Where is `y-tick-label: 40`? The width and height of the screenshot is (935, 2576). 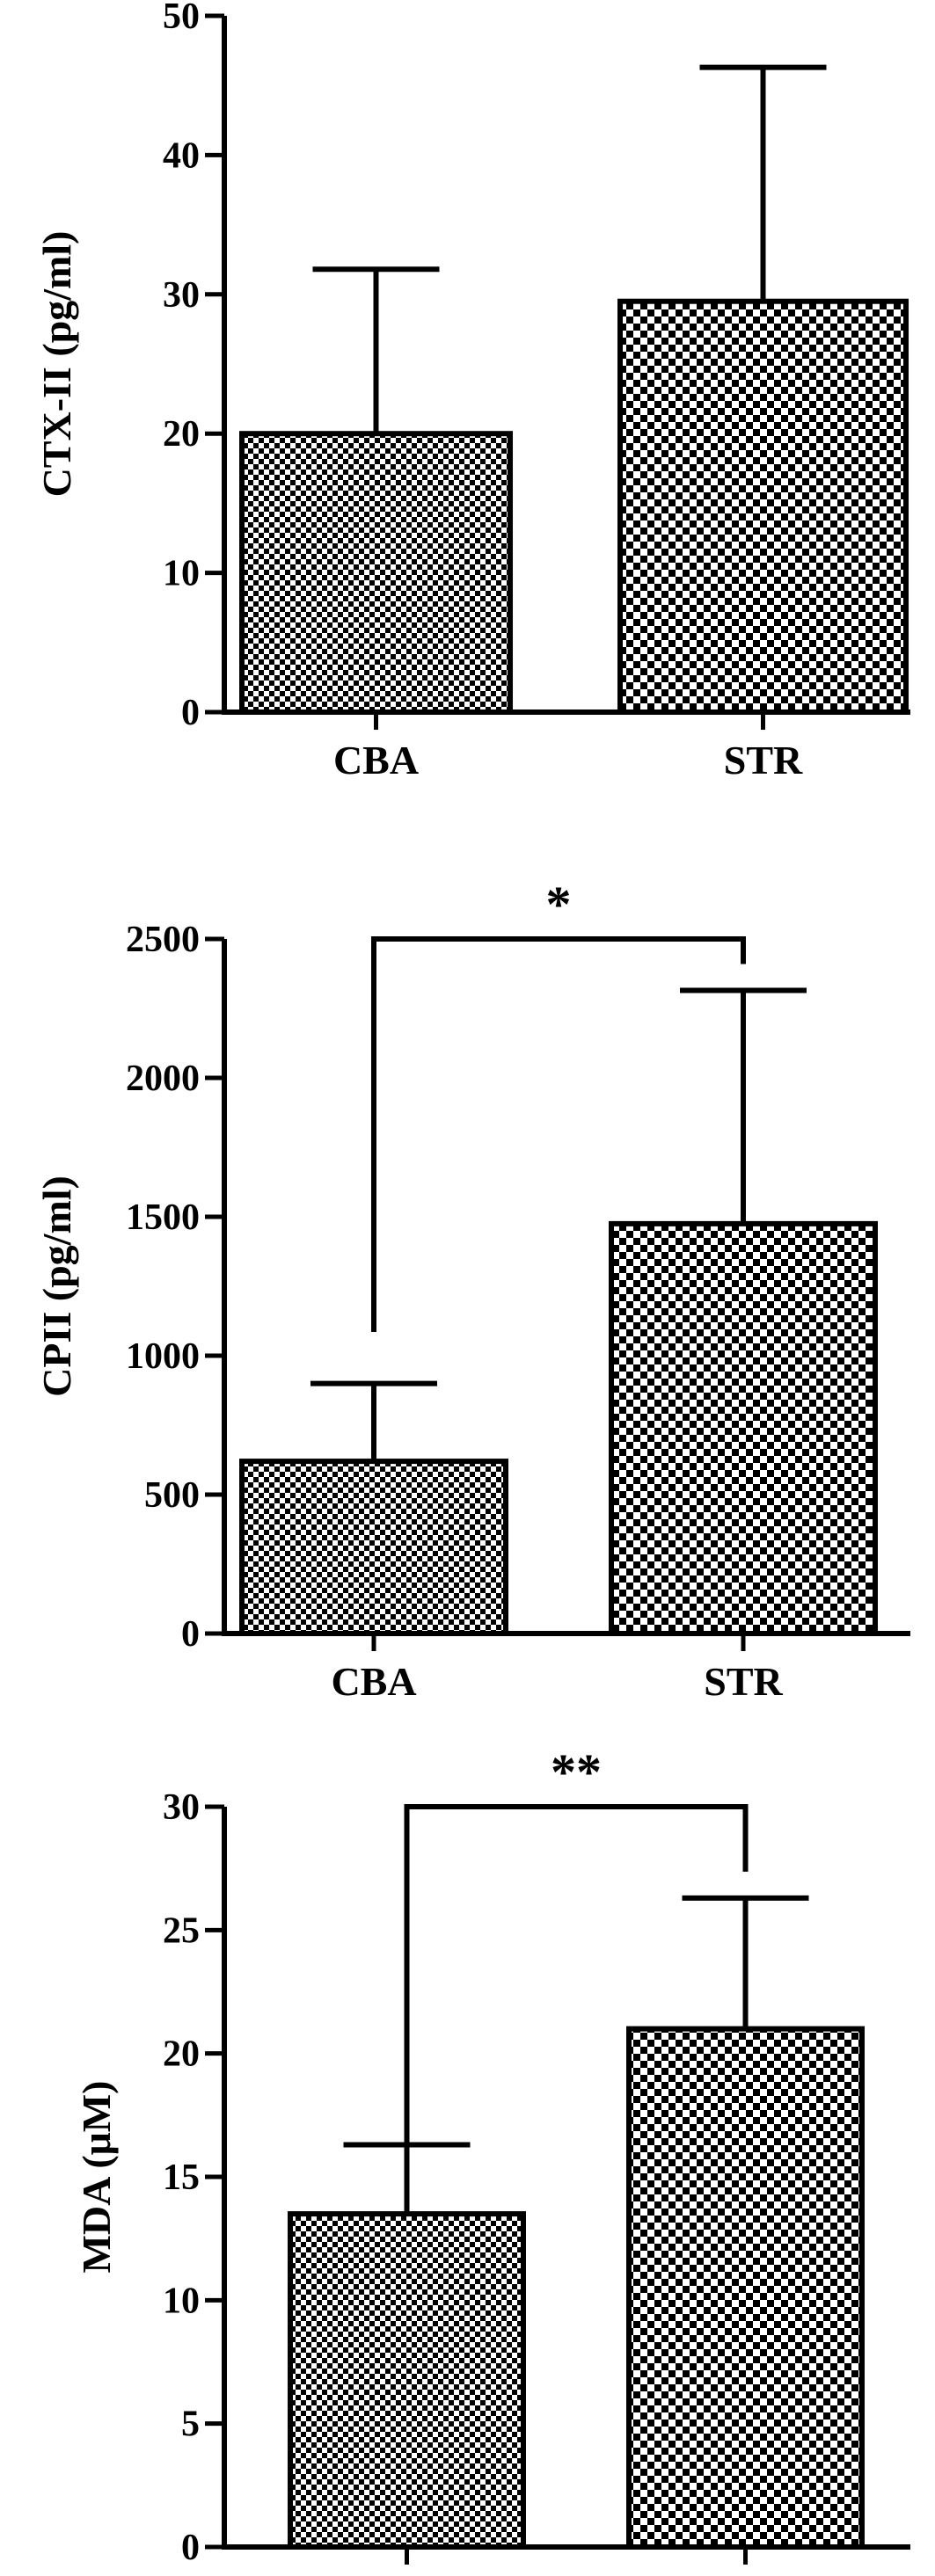 y-tick-label: 40 is located at coordinates (181, 155).